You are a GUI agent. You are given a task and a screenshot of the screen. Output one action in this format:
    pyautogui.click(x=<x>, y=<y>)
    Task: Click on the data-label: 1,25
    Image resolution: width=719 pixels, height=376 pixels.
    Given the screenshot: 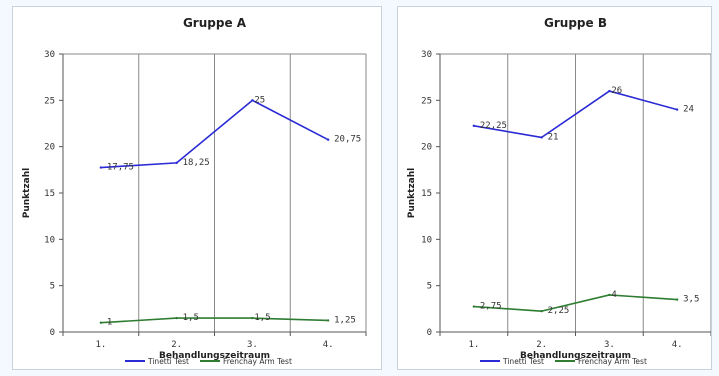 What is the action you would take?
    pyautogui.click(x=345, y=320)
    